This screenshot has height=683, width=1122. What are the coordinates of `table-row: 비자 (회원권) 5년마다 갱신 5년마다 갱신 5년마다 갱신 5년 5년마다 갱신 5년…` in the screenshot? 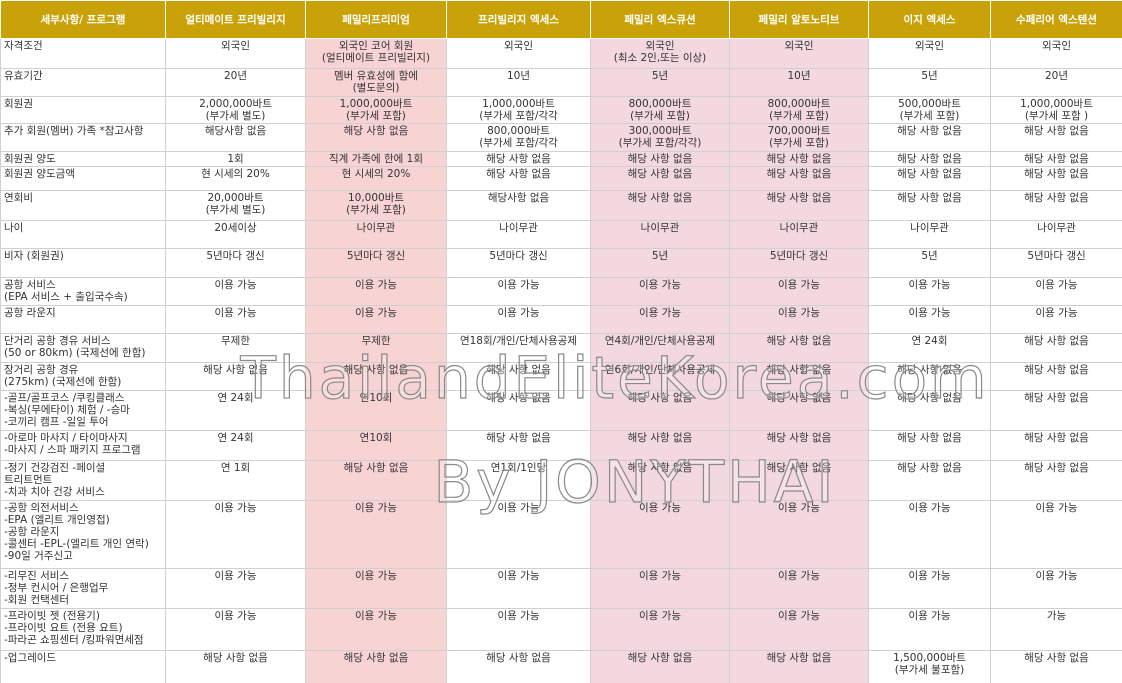 It's located at (561, 263).